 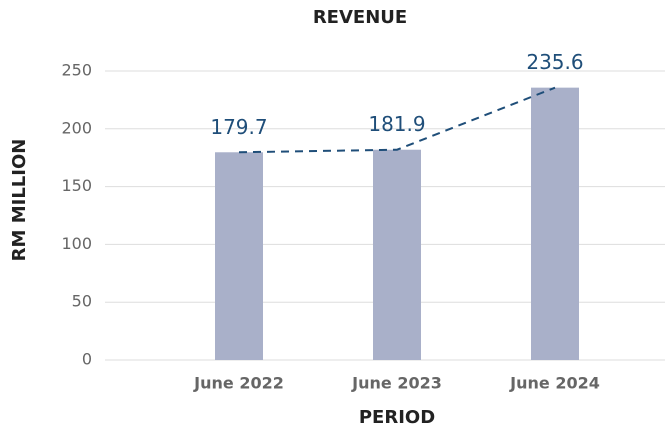 What do you see at coordinates (554, 383) in the screenshot?
I see `x-tick-label: June 2024` at bounding box center [554, 383].